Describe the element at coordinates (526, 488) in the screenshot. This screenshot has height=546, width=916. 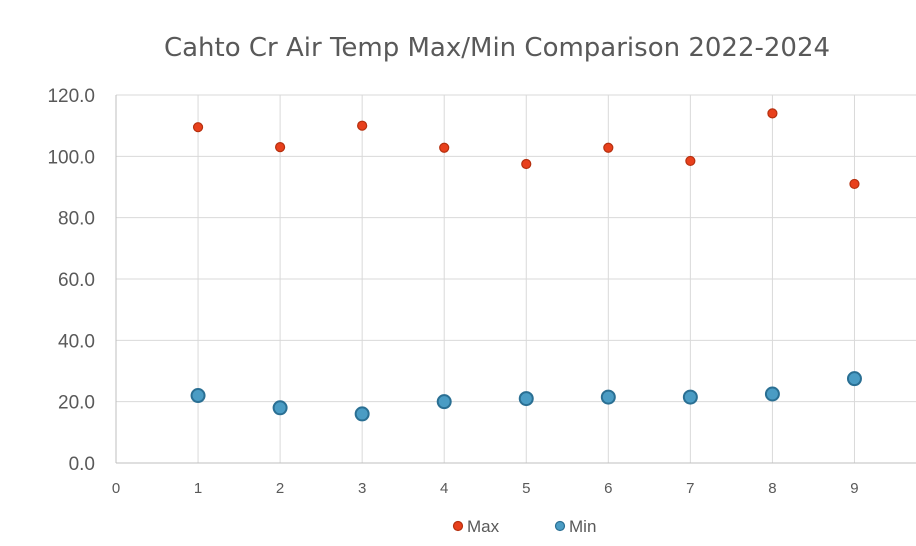
I see `x-tick-label: 5` at that location.